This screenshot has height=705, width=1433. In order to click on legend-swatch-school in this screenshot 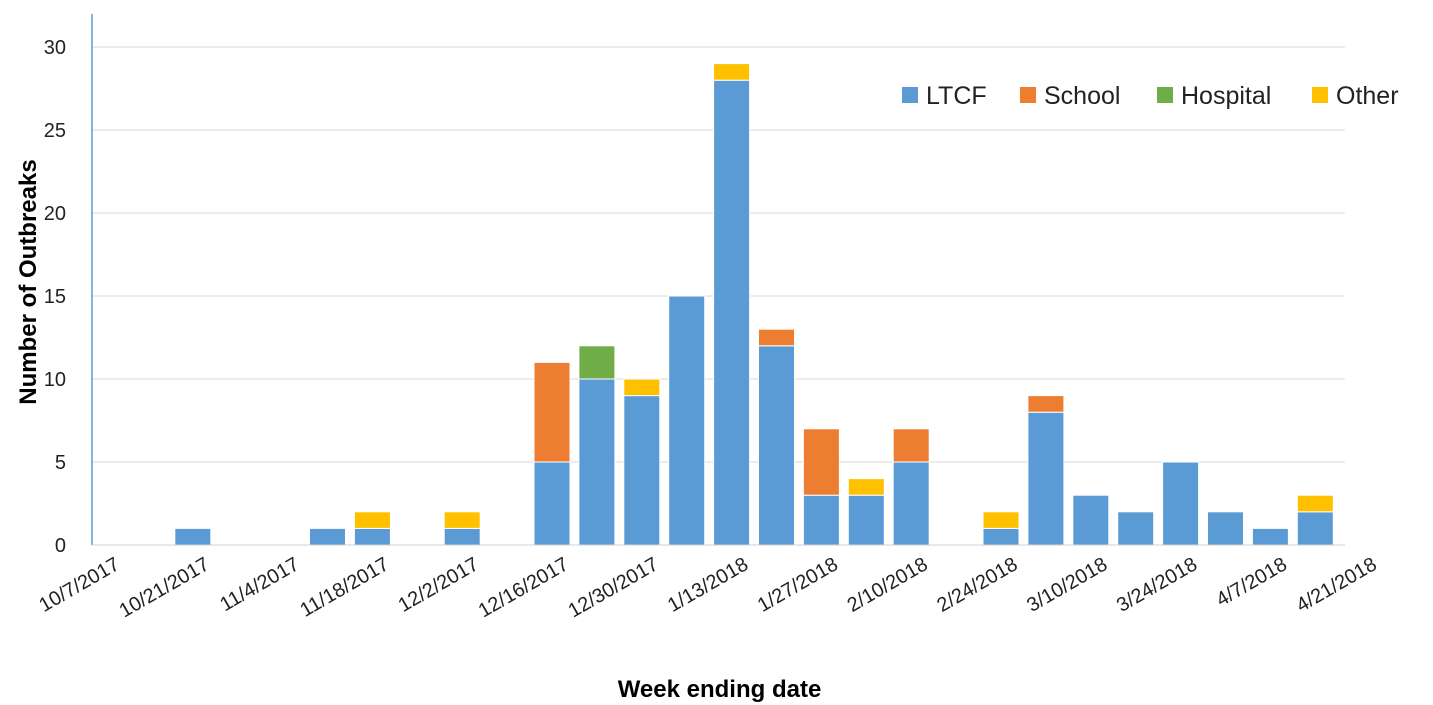, I will do `click(1028, 95)`.